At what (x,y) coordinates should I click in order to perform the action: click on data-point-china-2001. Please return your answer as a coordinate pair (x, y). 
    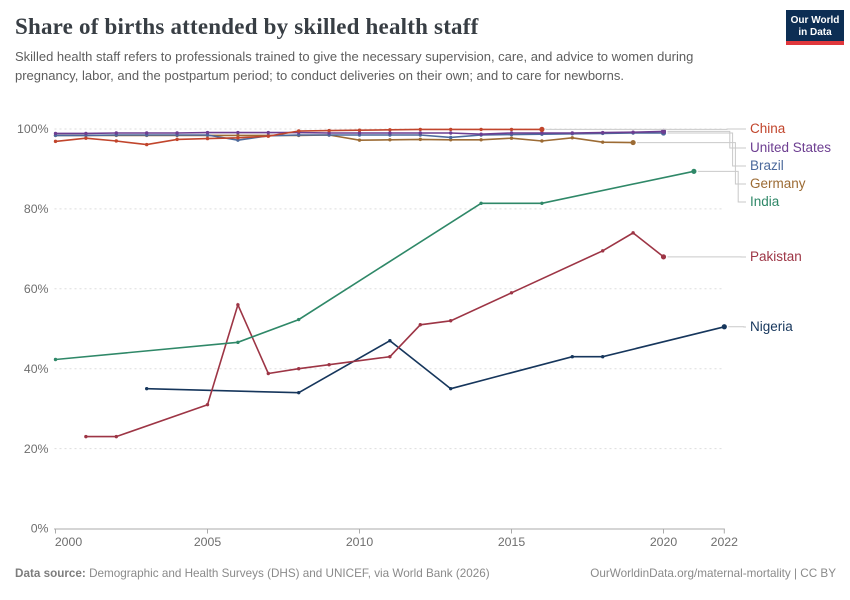
    Looking at the image, I should click on (86, 138).